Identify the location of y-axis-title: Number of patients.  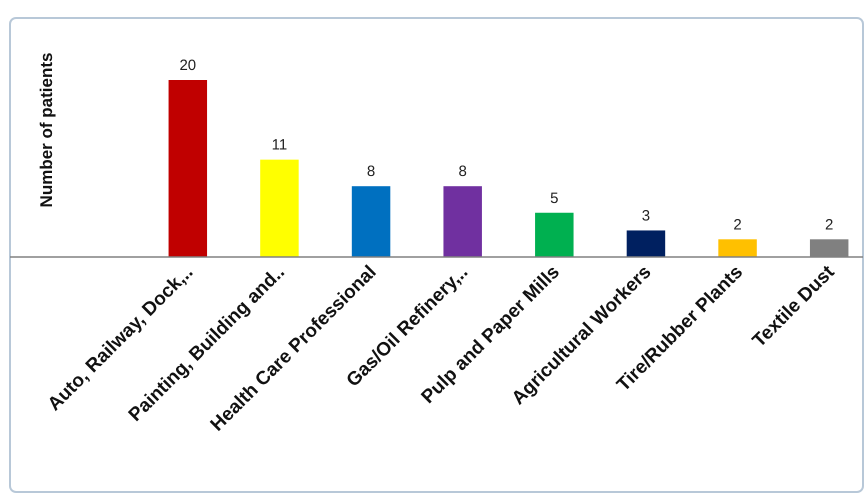
(46, 130).